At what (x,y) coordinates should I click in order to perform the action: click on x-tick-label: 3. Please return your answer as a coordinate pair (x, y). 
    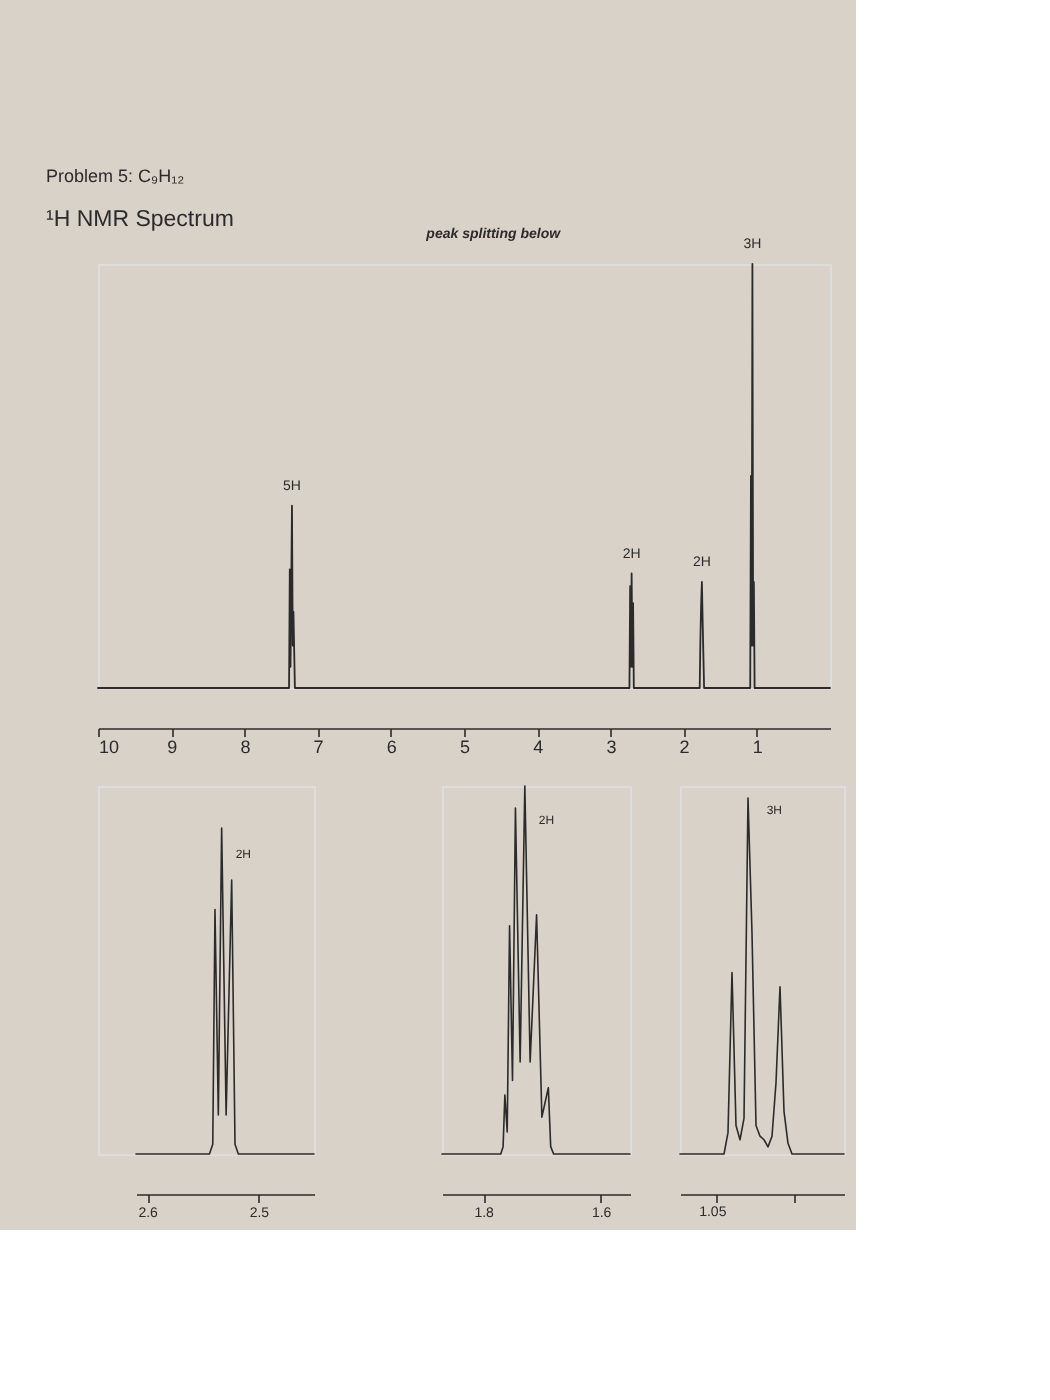
    Looking at the image, I should click on (611, 747).